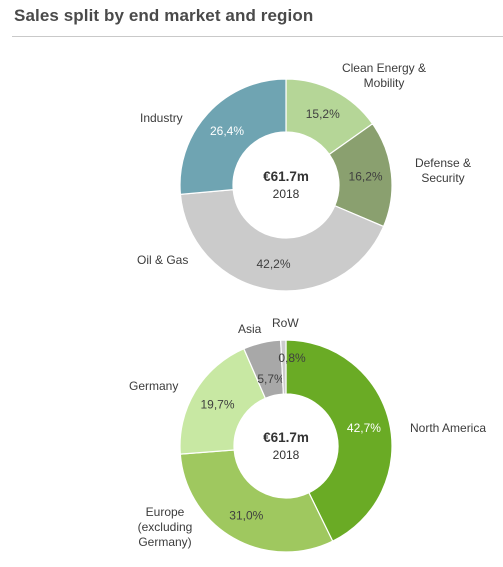 This screenshot has width=503, height=567. I want to click on category-label-oil-and-gas: Oil & Gas, so click(162, 260).